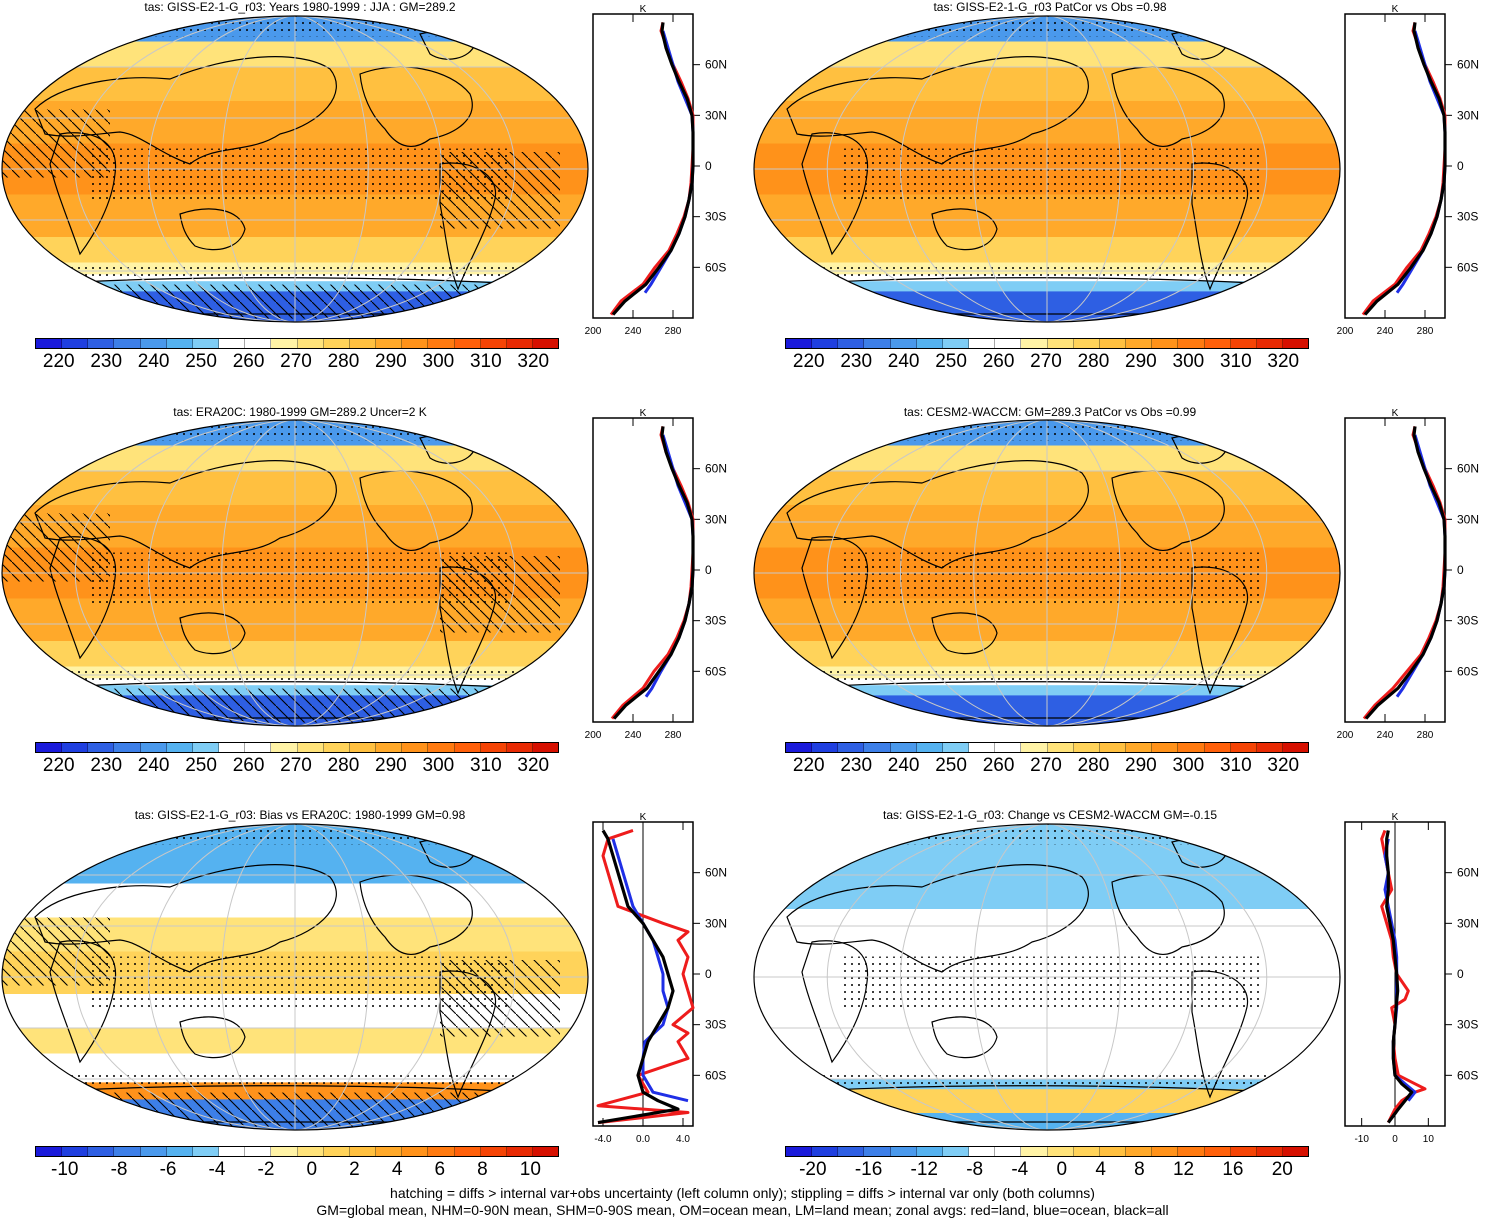 The image size is (1485, 1218). I want to click on colorbar-label: 280, so click(1093, 361).